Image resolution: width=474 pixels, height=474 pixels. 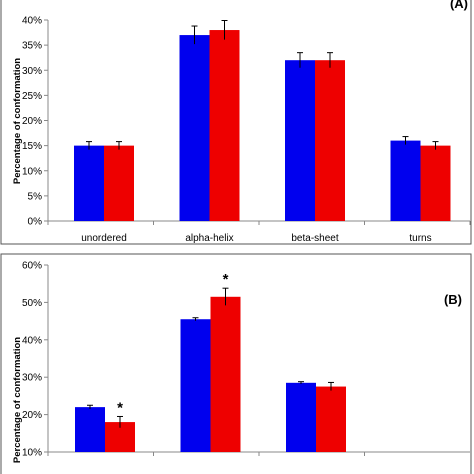 I want to click on panel-a-ytick-label: 20%, so click(x=32, y=121).